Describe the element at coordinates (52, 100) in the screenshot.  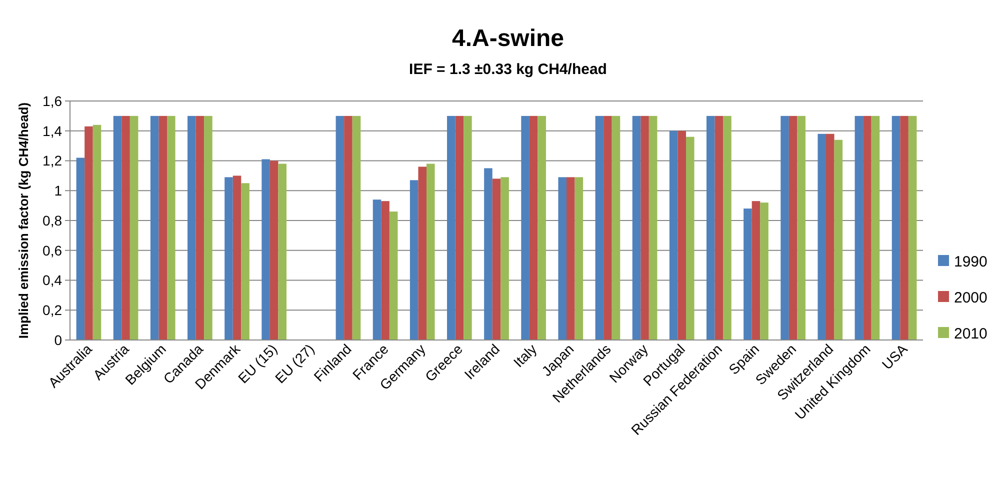
I see `y-tick-label: 1,6` at that location.